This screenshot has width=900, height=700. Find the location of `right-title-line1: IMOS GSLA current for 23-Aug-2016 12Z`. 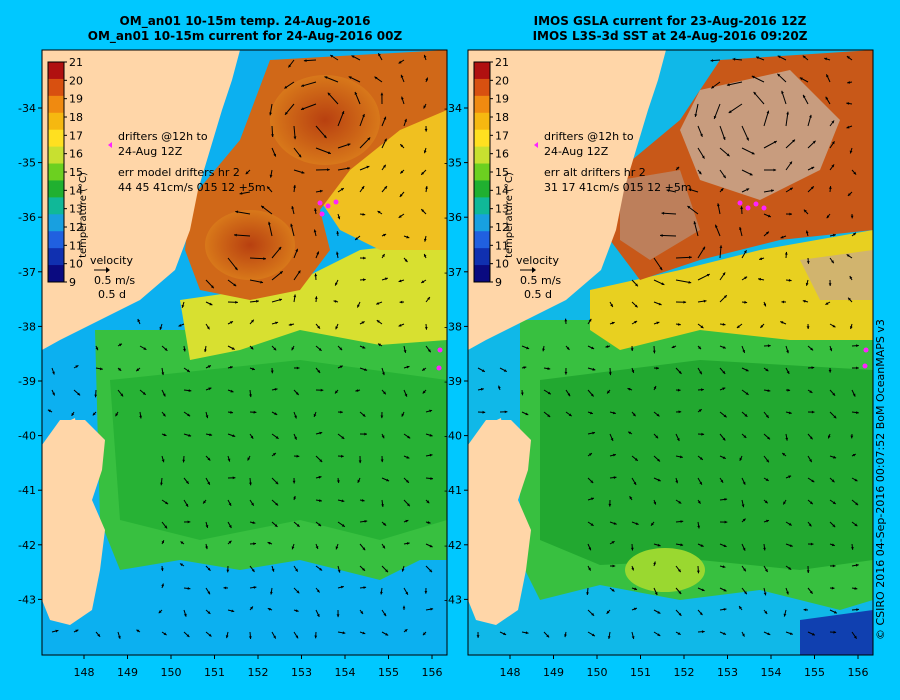

right-title-line1: IMOS GSLA current for 23-Aug-2016 12Z is located at coordinates (670, 21).